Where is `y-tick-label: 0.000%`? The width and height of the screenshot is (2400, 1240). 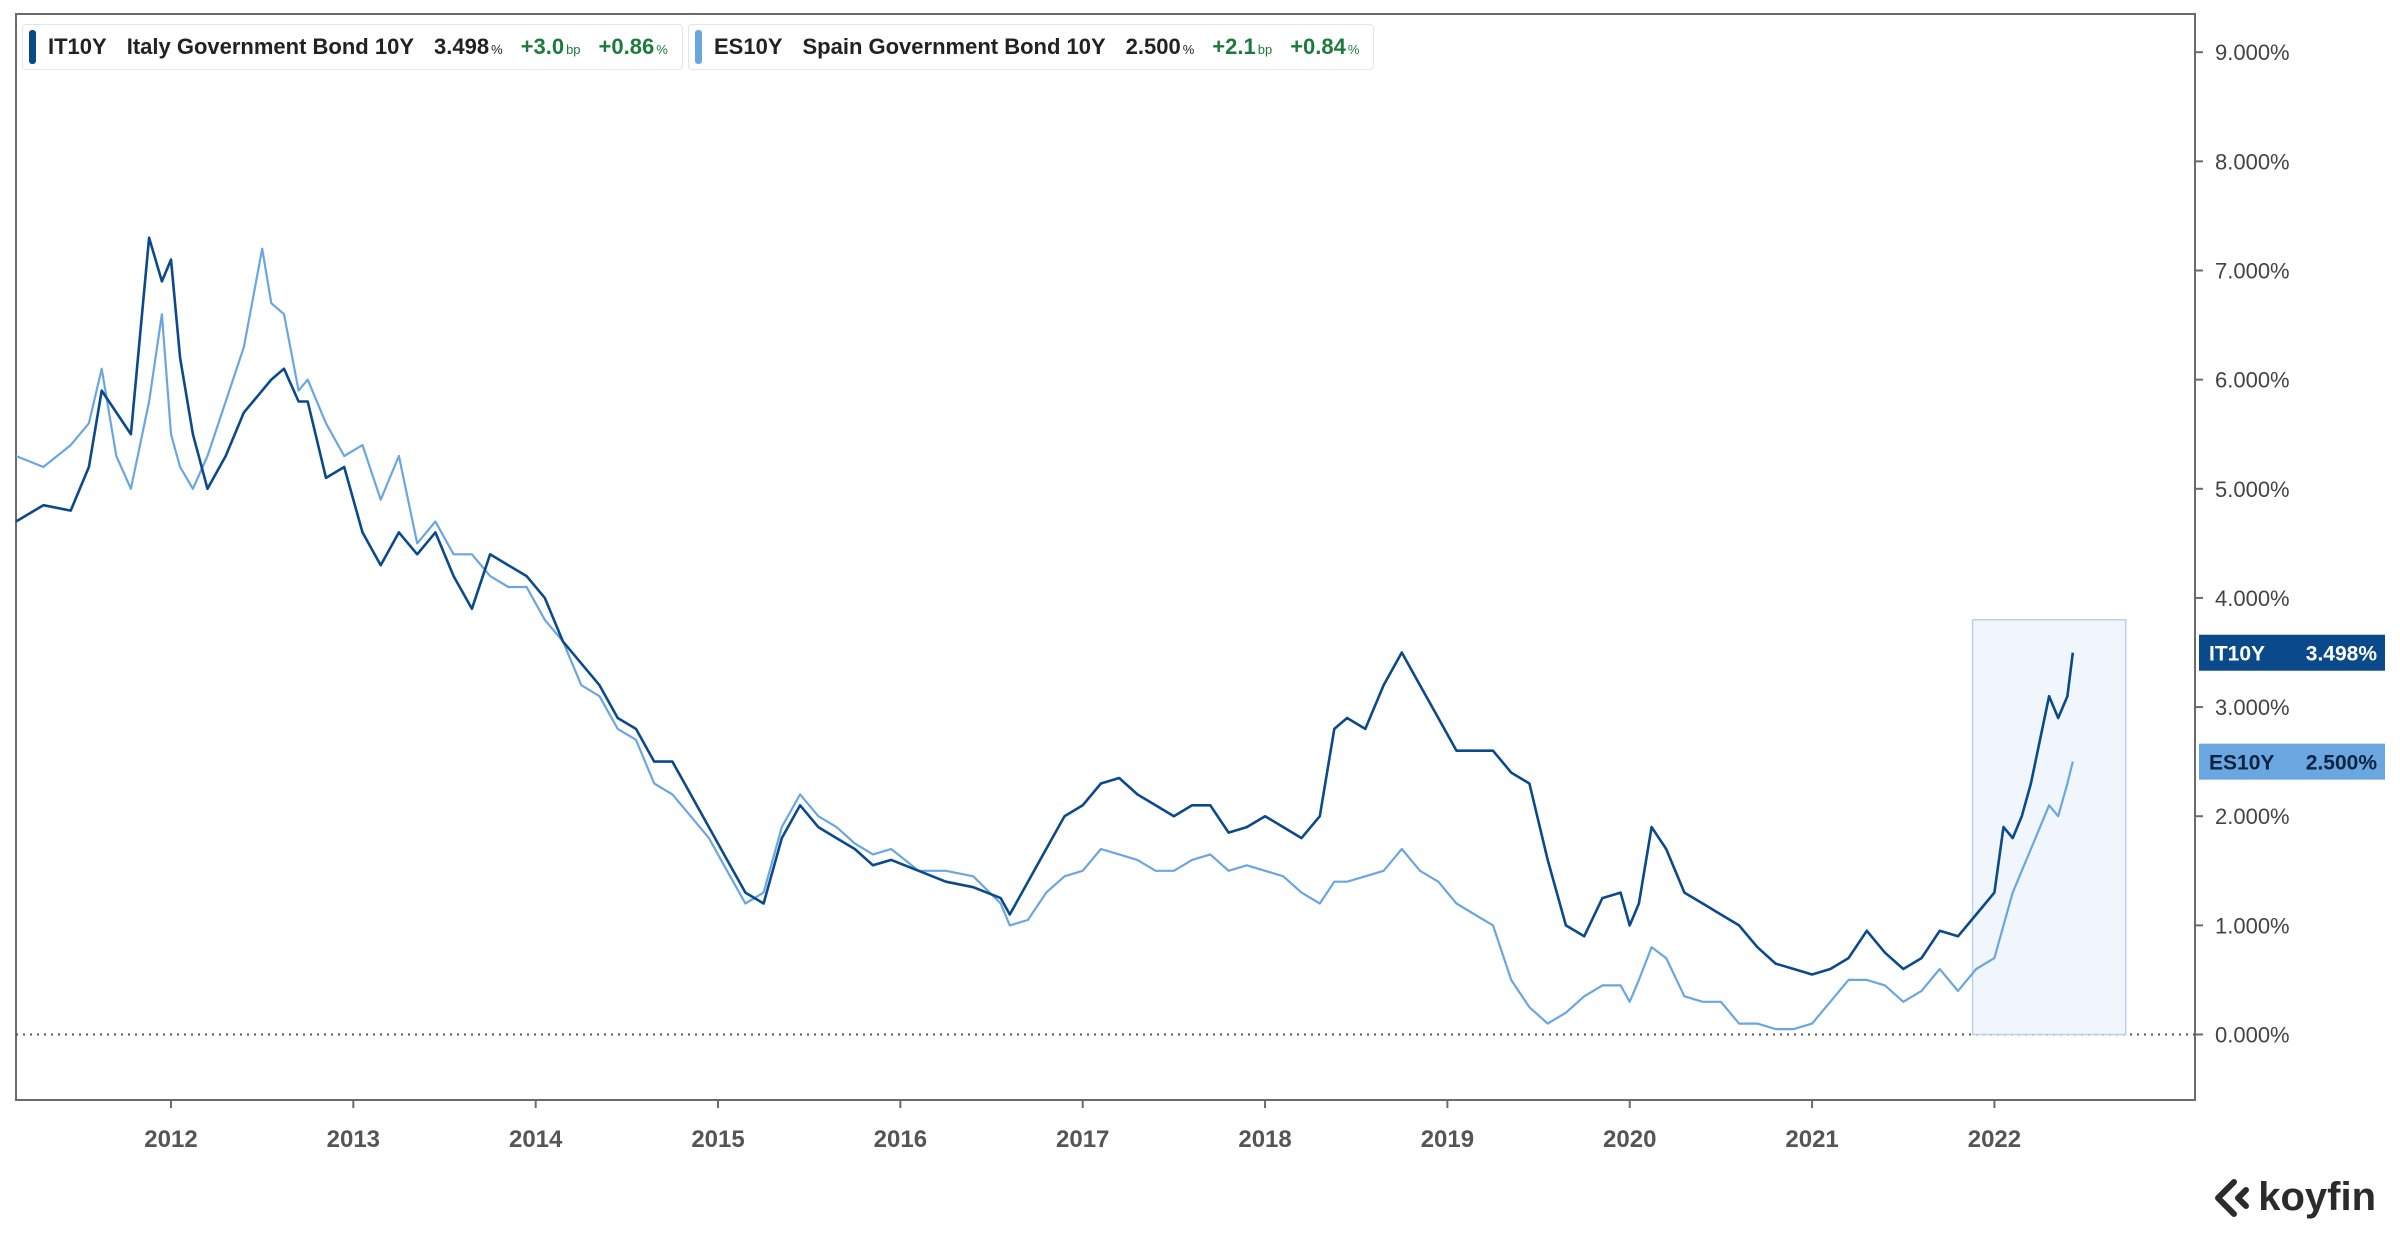 y-tick-label: 0.000% is located at coordinates (2252, 1035).